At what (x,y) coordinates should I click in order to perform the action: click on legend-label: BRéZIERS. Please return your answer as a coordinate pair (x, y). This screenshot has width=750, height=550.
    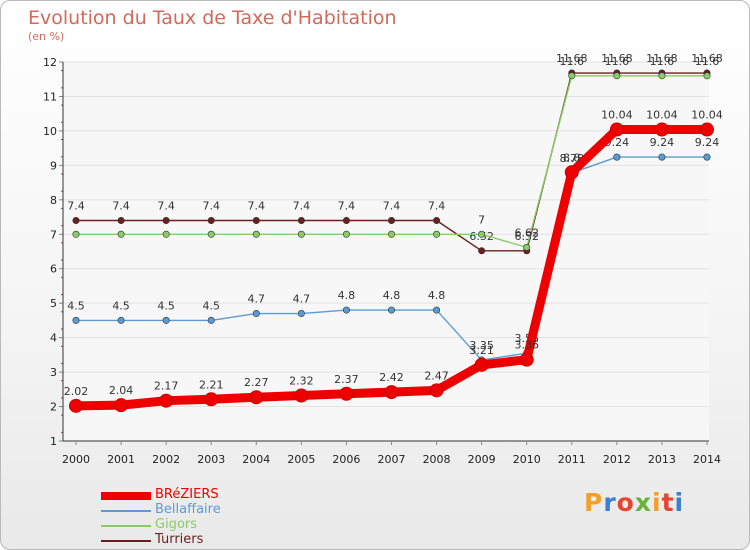
    Looking at the image, I should click on (187, 494).